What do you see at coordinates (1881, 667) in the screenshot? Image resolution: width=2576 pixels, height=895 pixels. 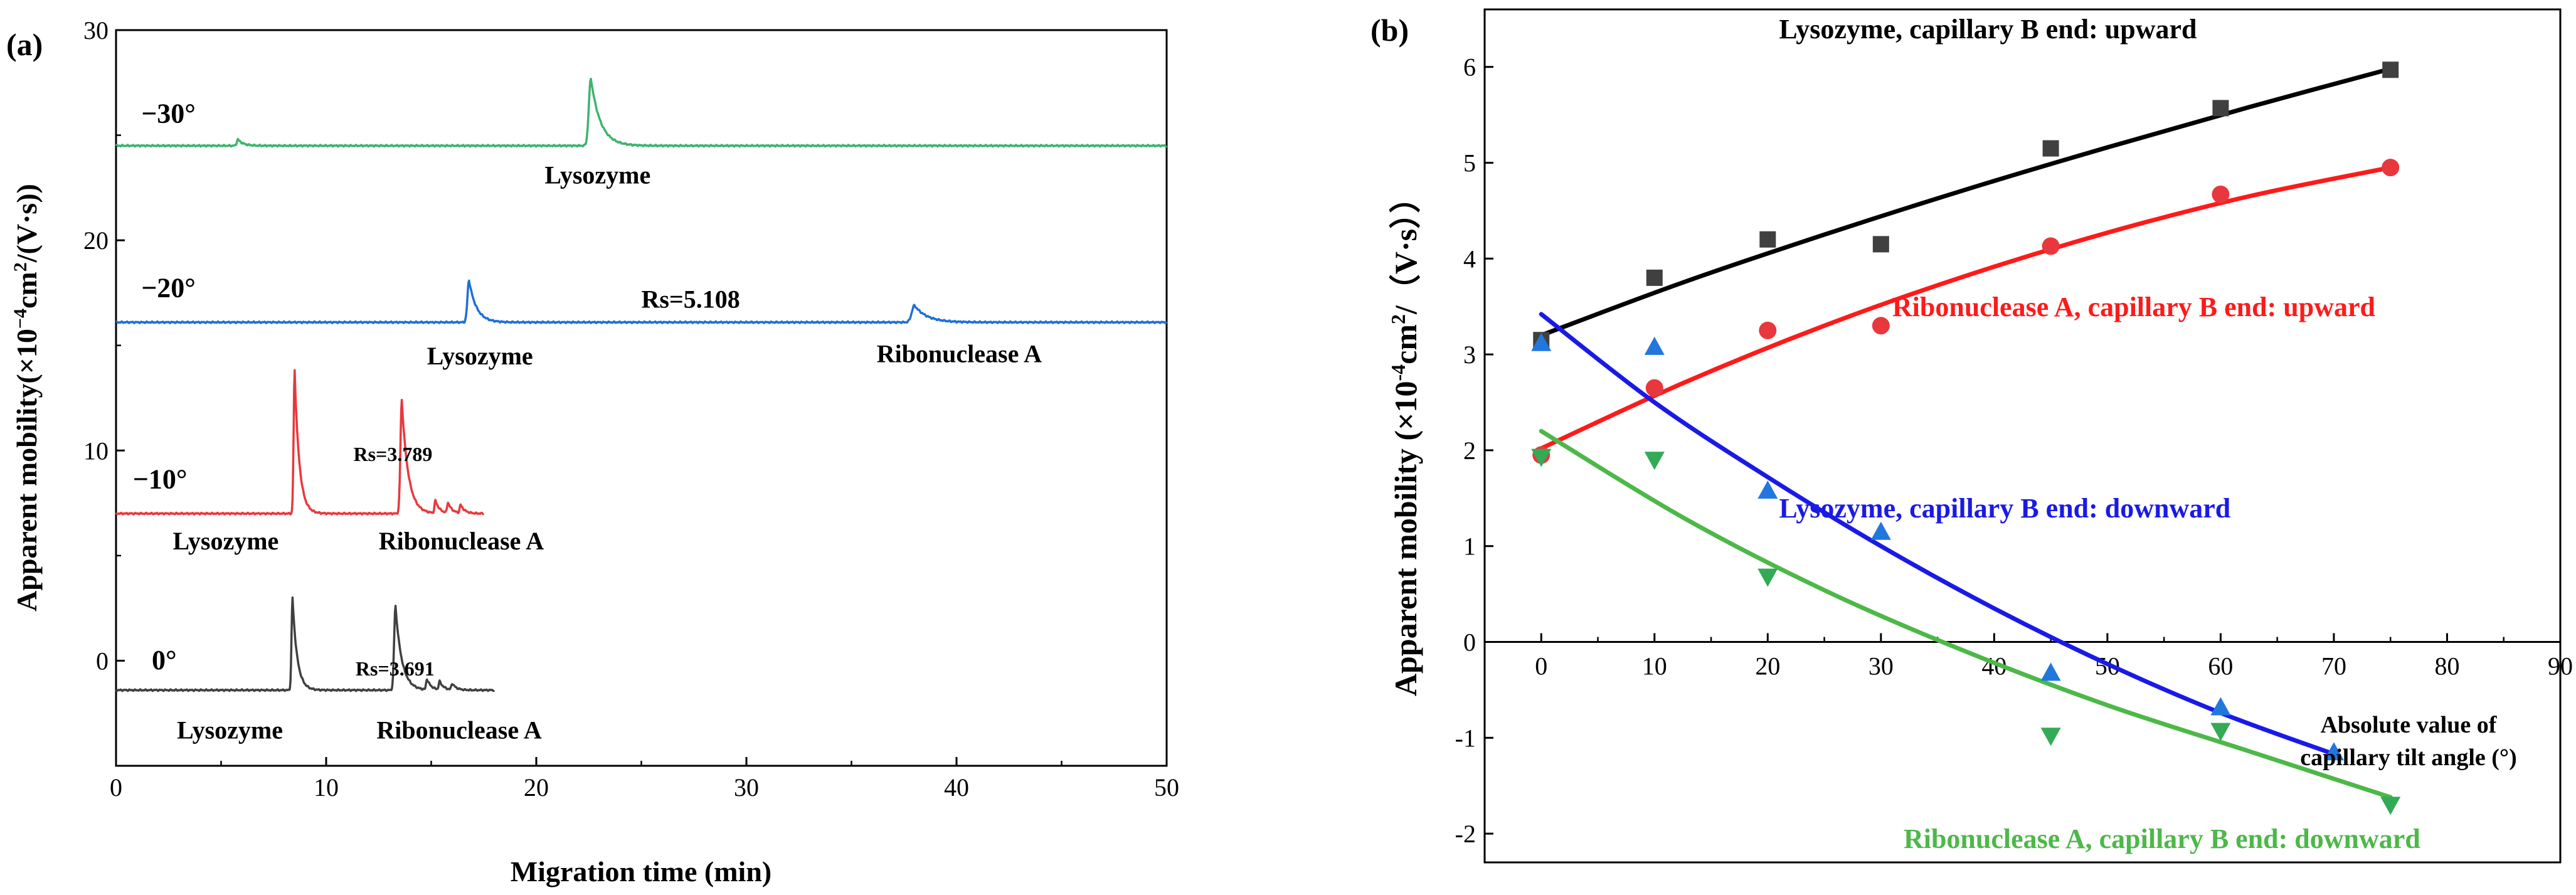 I see `panel-b-x-tick-label: 30` at bounding box center [1881, 667].